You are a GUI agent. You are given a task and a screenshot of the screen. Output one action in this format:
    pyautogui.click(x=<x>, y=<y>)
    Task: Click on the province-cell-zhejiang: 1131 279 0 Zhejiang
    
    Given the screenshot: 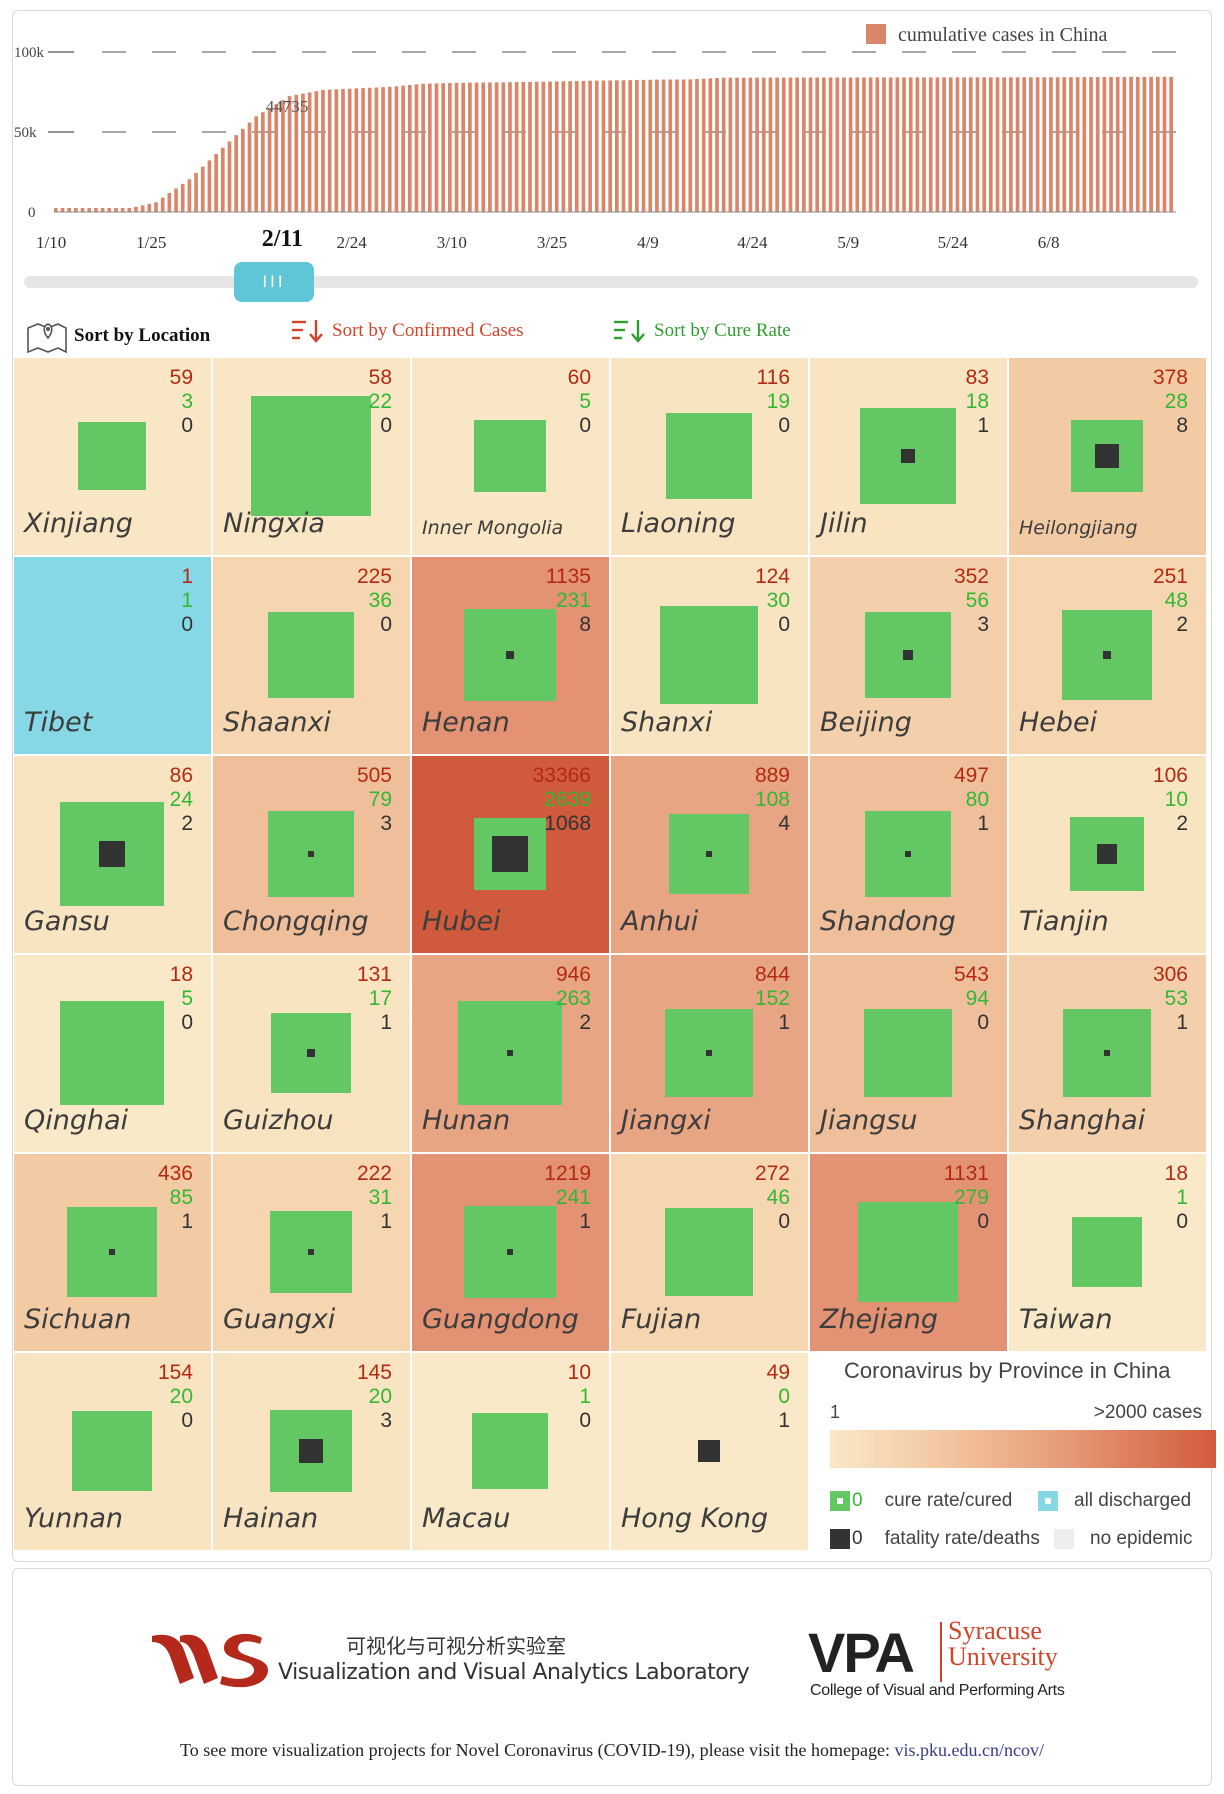 What is the action you would take?
    pyautogui.click(x=908, y=1252)
    